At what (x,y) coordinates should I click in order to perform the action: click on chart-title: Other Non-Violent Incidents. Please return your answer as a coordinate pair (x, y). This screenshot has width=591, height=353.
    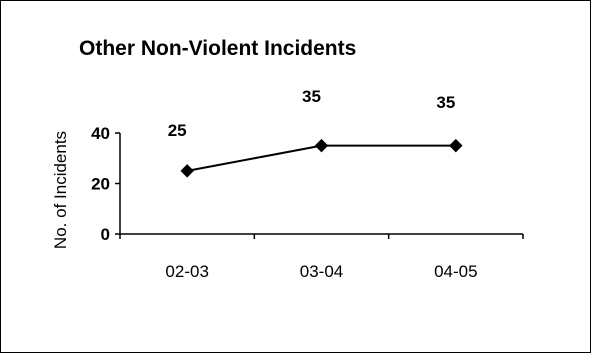
    Looking at the image, I should click on (217, 48).